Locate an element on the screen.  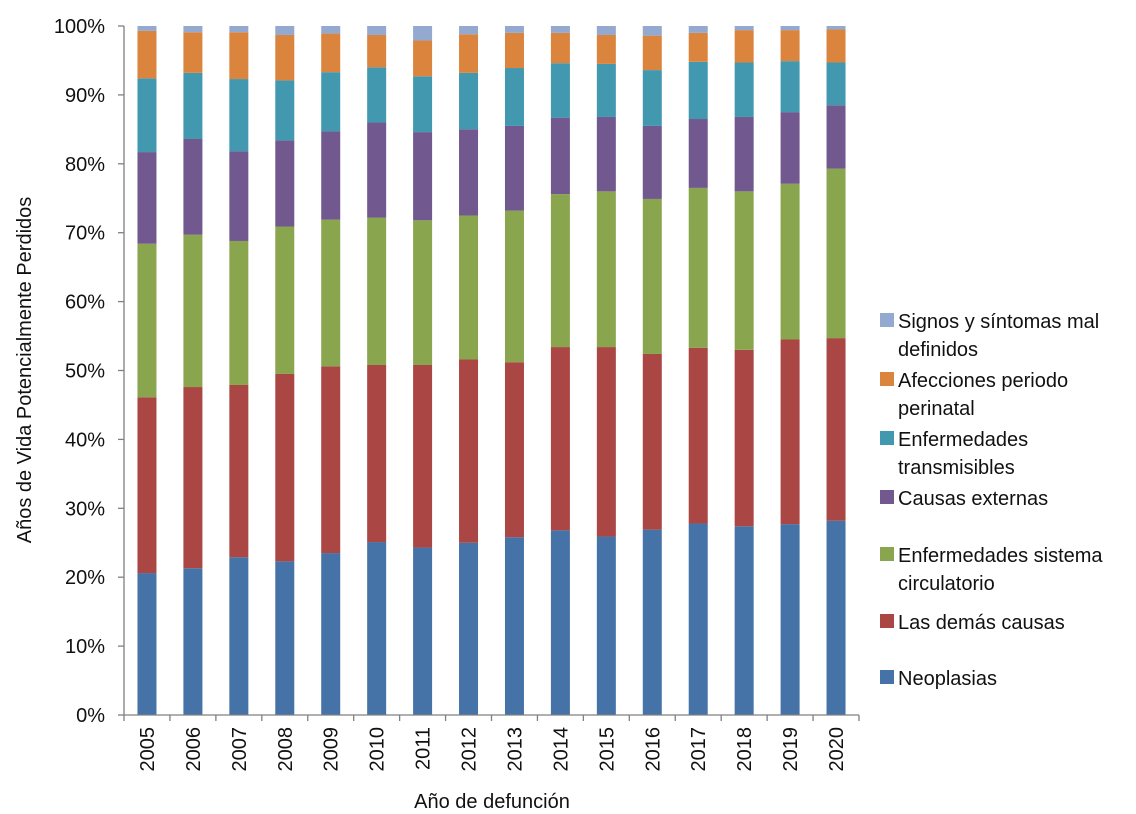
x-tick-label: 2005 is located at coordinates (148, 749).